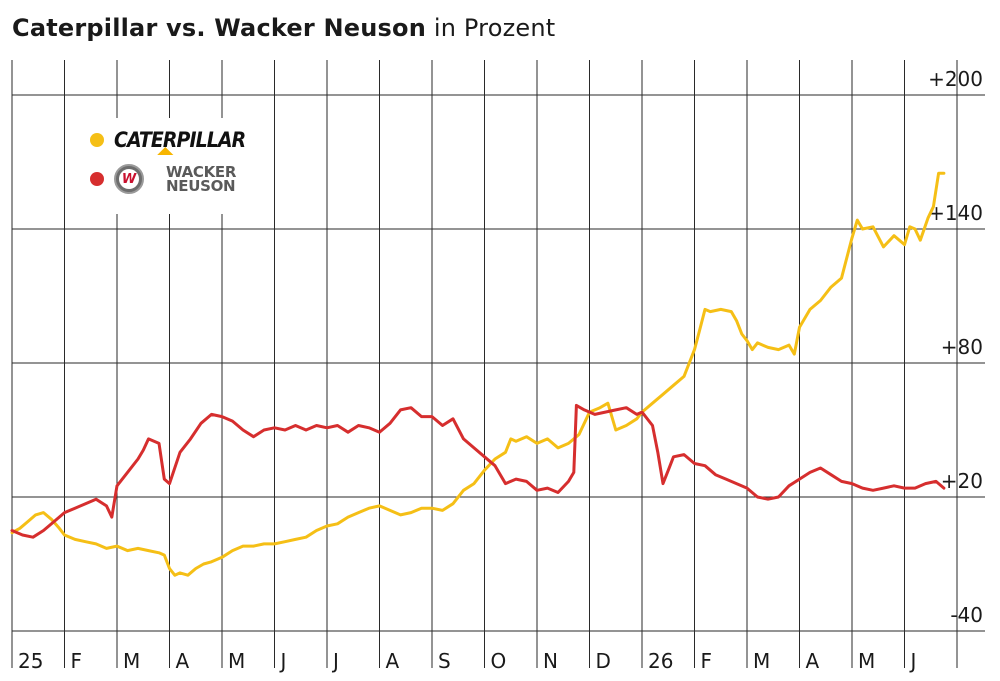 The image size is (1000, 681). Describe the element at coordinates (913, 661) in the screenshot. I see `x-tick-label-17: J` at that location.